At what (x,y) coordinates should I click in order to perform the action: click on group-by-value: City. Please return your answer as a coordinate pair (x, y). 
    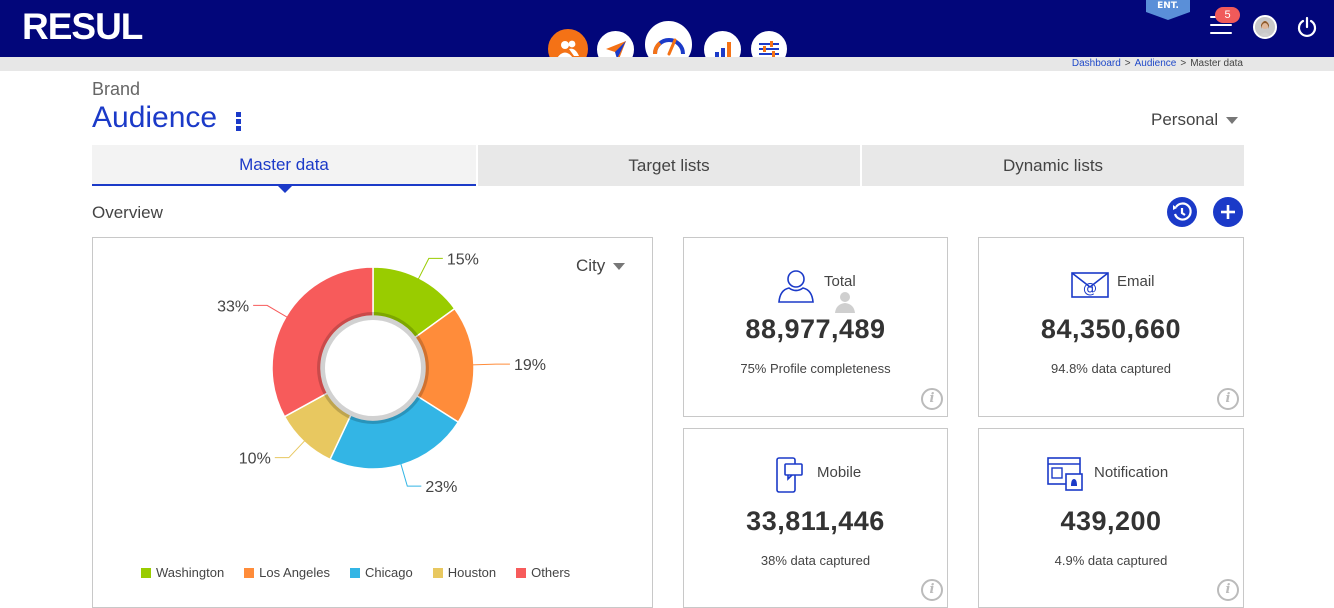
    Looking at the image, I should click on (591, 265).